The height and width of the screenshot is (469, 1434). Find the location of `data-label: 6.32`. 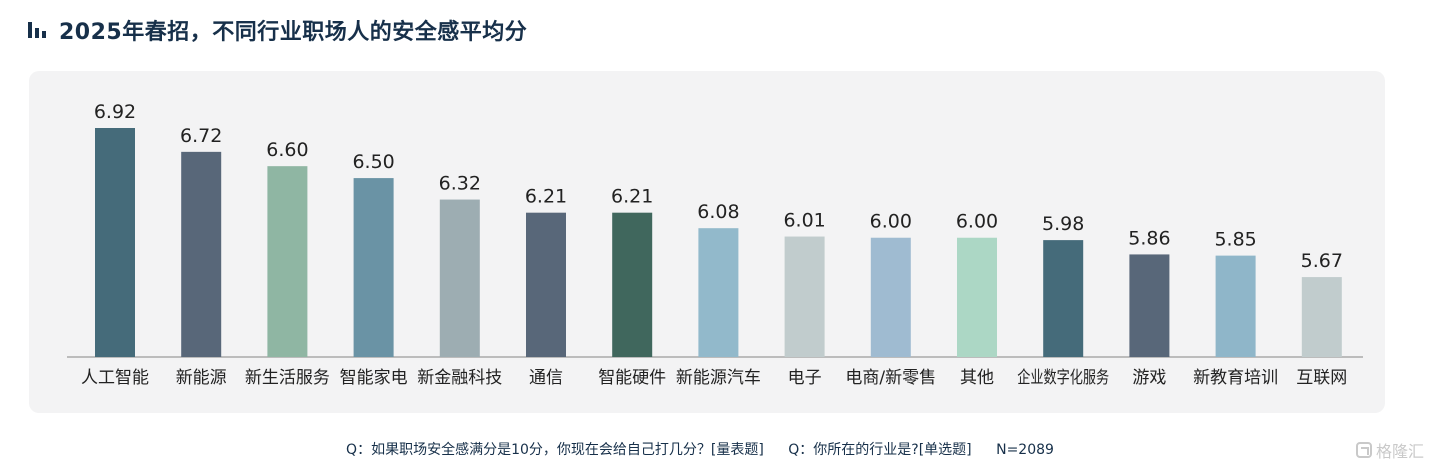

data-label: 6.32 is located at coordinates (460, 184).